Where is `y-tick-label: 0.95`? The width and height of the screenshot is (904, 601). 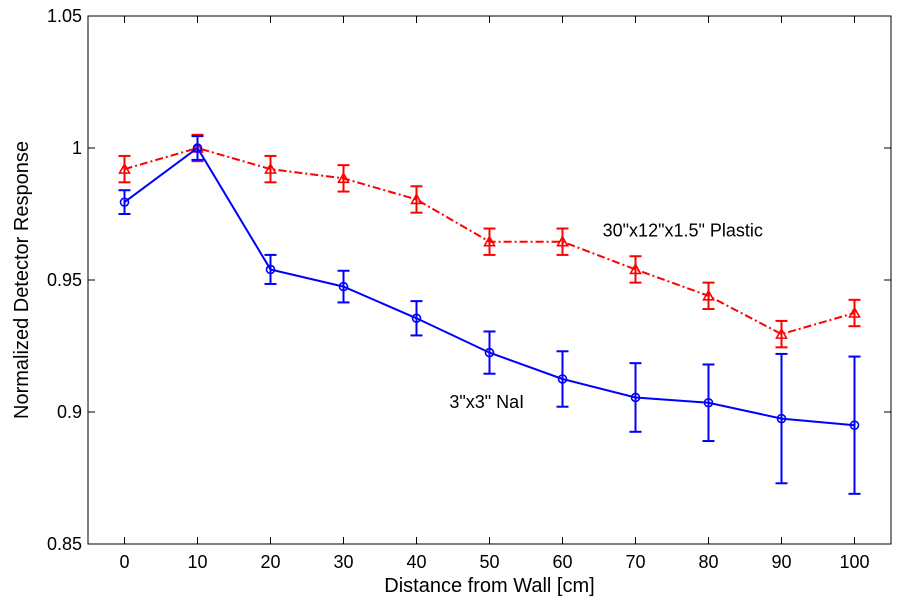 y-tick-label: 0.95 is located at coordinates (64, 280).